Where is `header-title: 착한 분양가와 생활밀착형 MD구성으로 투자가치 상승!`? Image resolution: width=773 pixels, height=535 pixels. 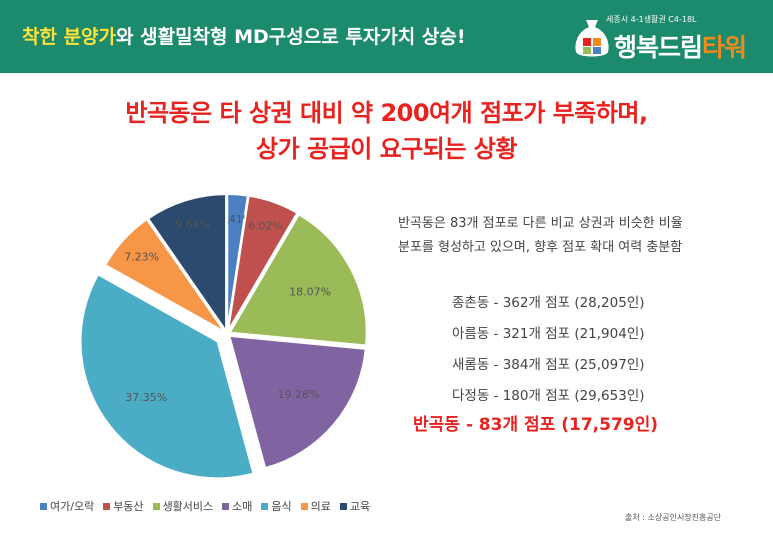 header-title: 착한 분양가와 생활밀착형 MD구성으로 투자가치 상승! is located at coordinates (244, 35).